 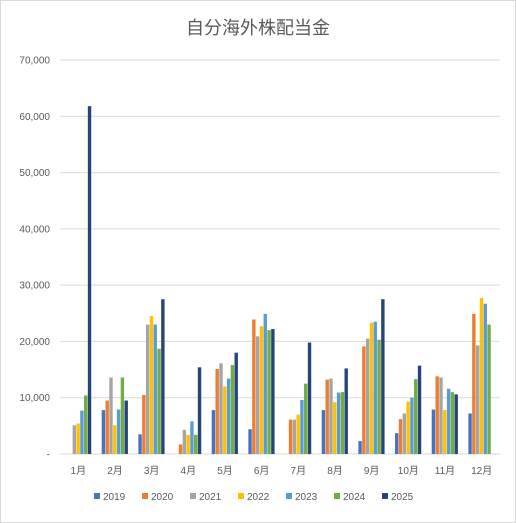 I want to click on legend-label-2024: 2024, so click(x=354, y=497).